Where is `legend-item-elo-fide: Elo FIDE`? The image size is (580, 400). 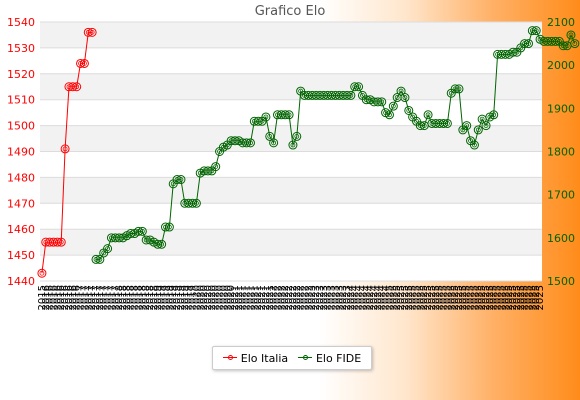 legend-item-elo-fide: Elo FIDE is located at coordinates (329, 358).